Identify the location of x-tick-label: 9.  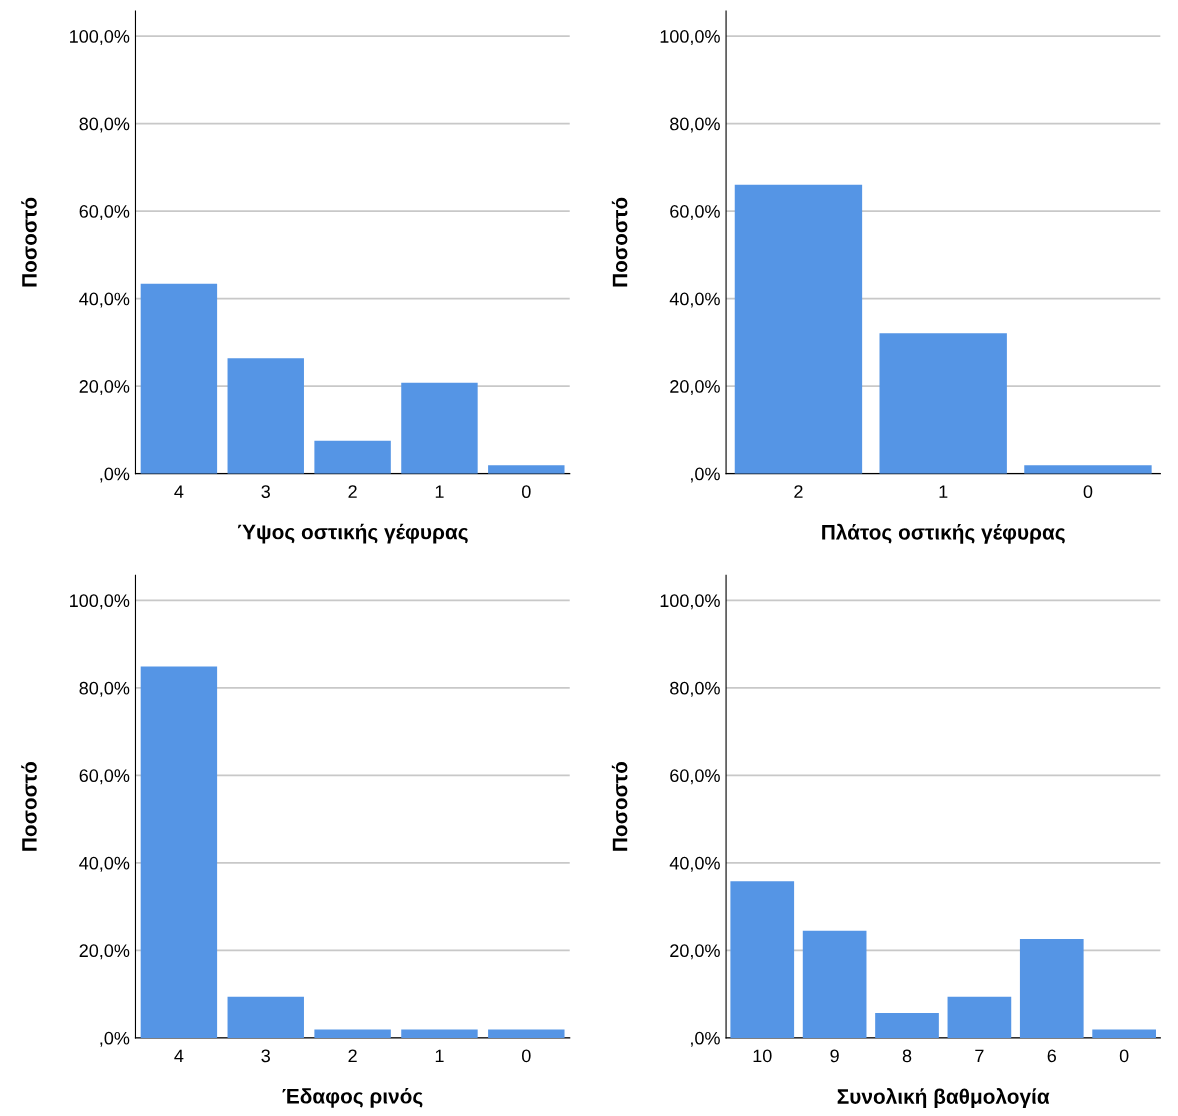
(834, 1056).